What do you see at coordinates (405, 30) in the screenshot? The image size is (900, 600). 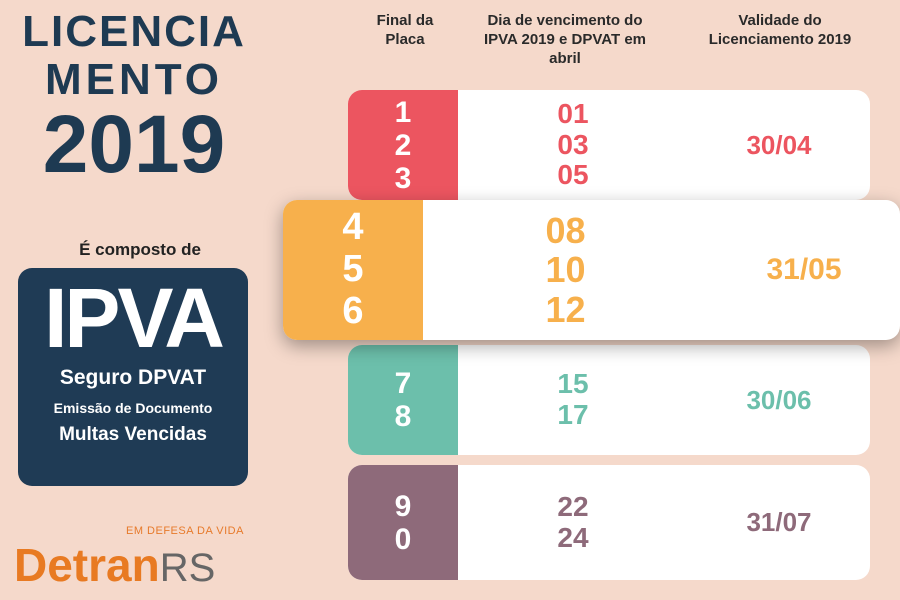 I see `header-plate: Final da Placa` at bounding box center [405, 30].